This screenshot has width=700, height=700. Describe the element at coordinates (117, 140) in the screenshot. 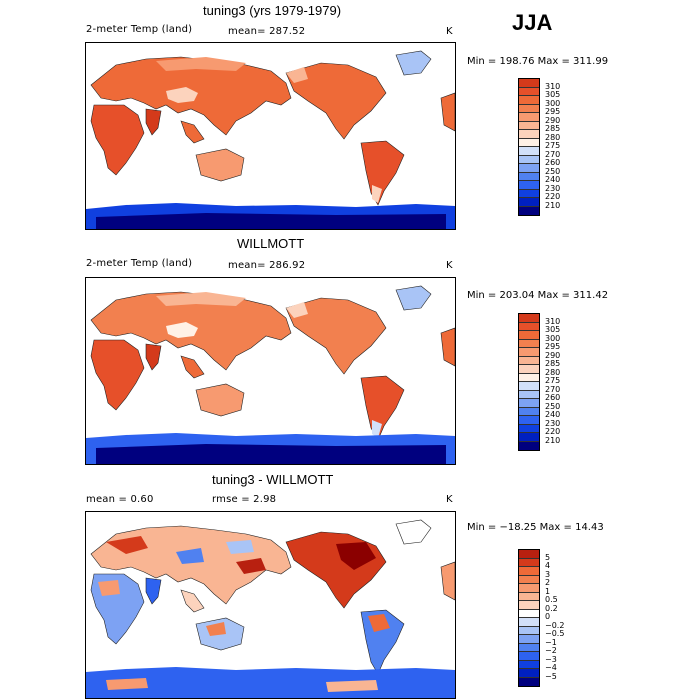

I see `panel1-africa` at that location.